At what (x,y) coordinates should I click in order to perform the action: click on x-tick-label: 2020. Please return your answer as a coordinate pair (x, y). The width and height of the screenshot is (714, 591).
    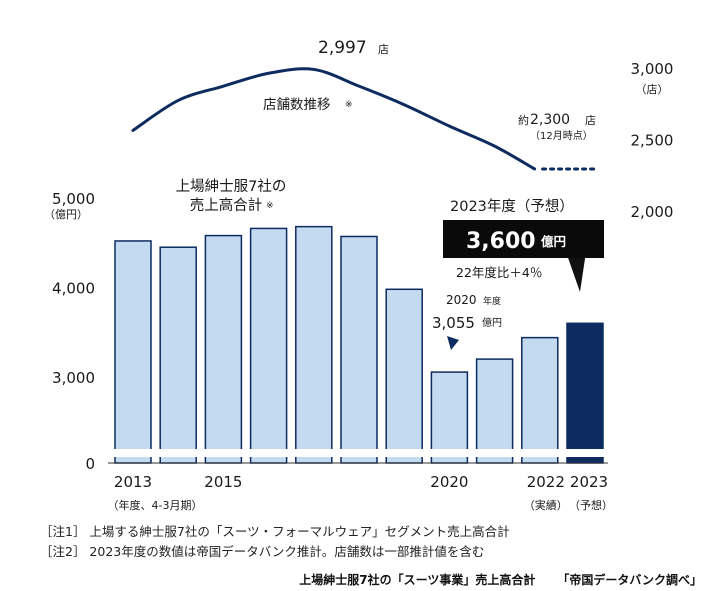
    Looking at the image, I should click on (449, 482).